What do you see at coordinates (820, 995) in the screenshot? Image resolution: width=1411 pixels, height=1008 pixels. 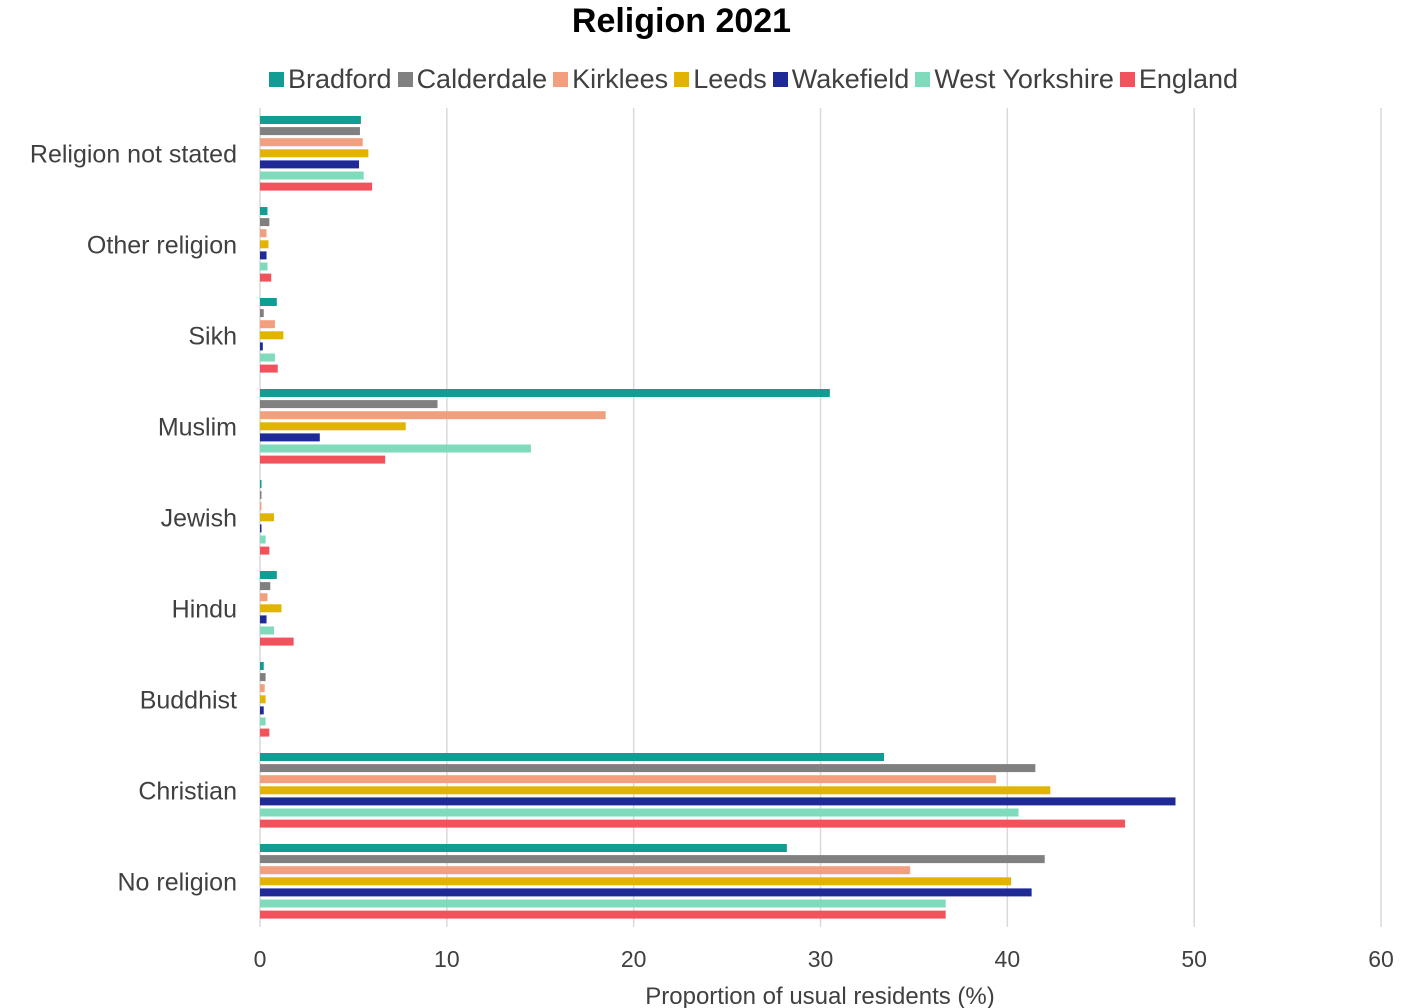 I see `x-axis-title: Proportion of usual residents (%)` at bounding box center [820, 995].